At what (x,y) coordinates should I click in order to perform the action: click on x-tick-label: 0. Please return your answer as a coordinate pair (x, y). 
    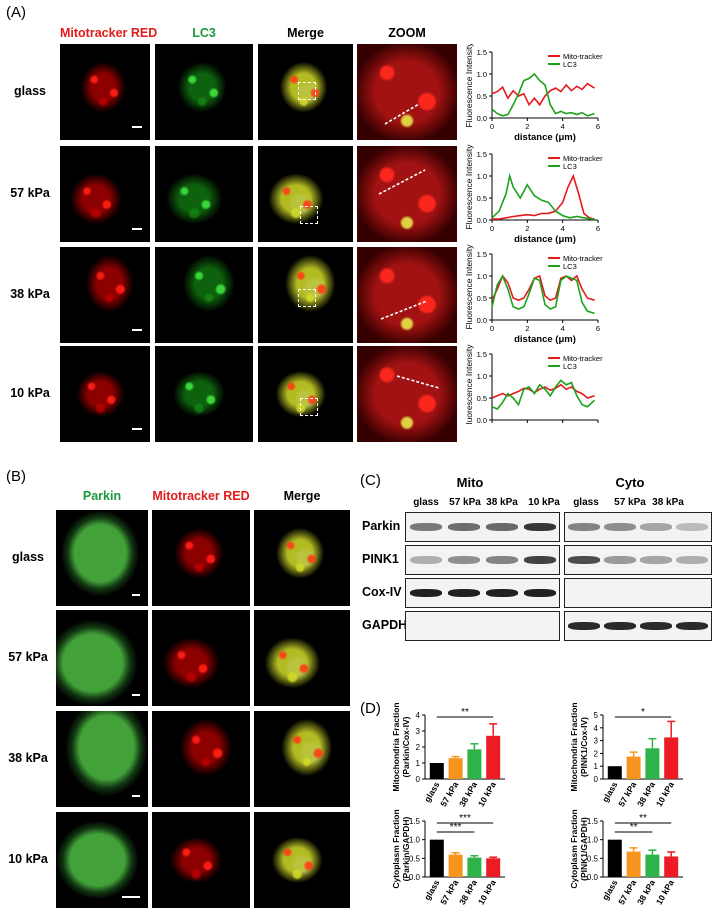
    Looking at the image, I should click on (492, 126).